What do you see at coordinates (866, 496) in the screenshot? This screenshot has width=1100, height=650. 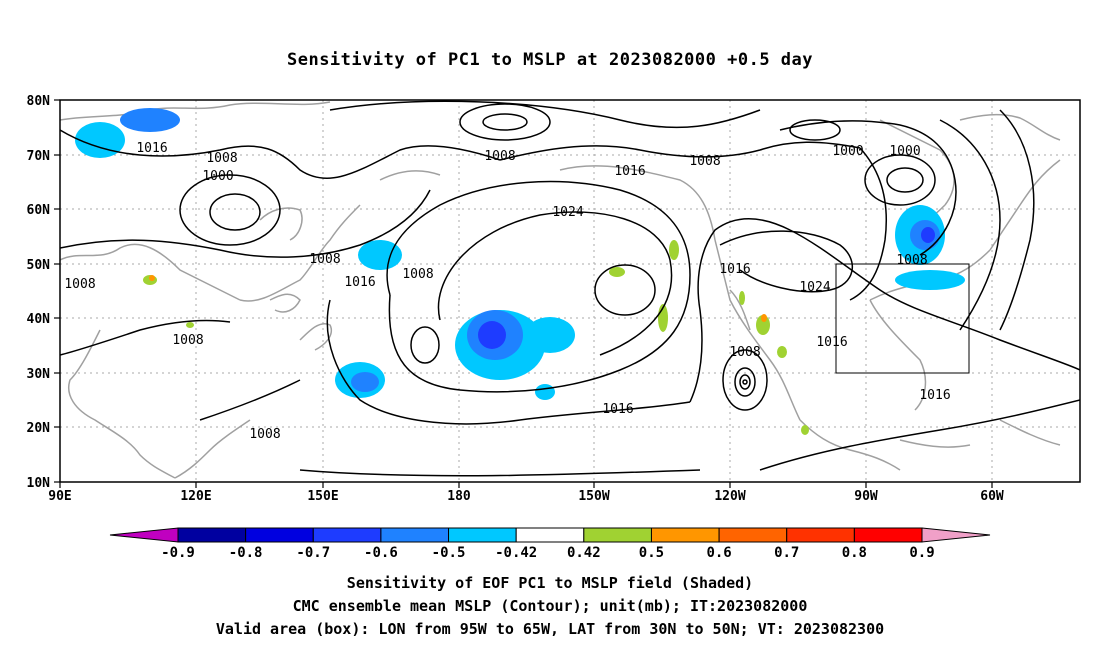 I see `lon-label: 90W` at bounding box center [866, 496].